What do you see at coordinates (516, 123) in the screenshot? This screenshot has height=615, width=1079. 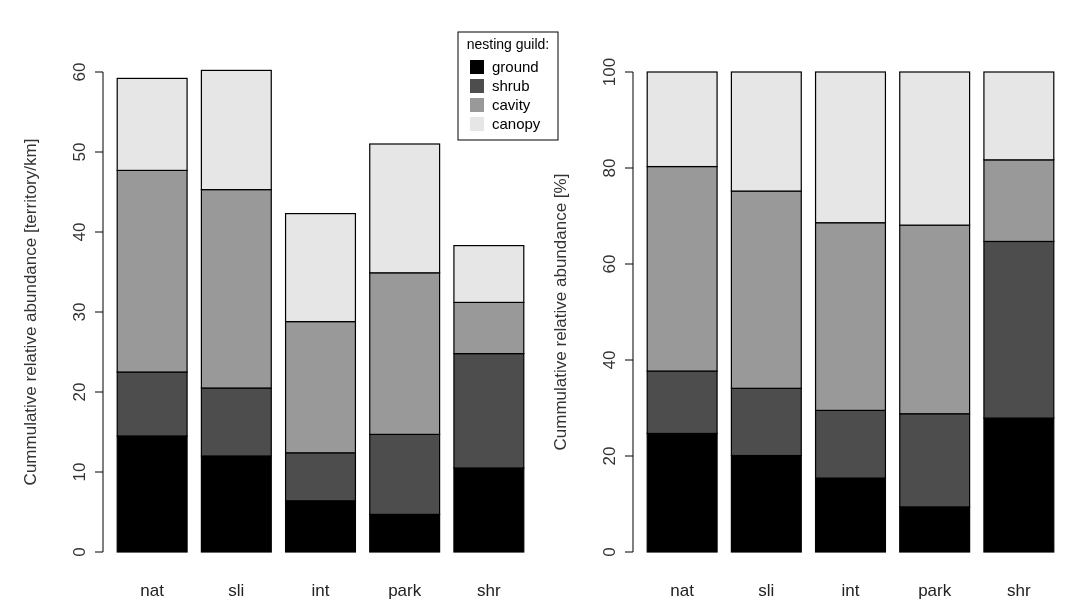 I see `legend-label: canopy` at bounding box center [516, 123].